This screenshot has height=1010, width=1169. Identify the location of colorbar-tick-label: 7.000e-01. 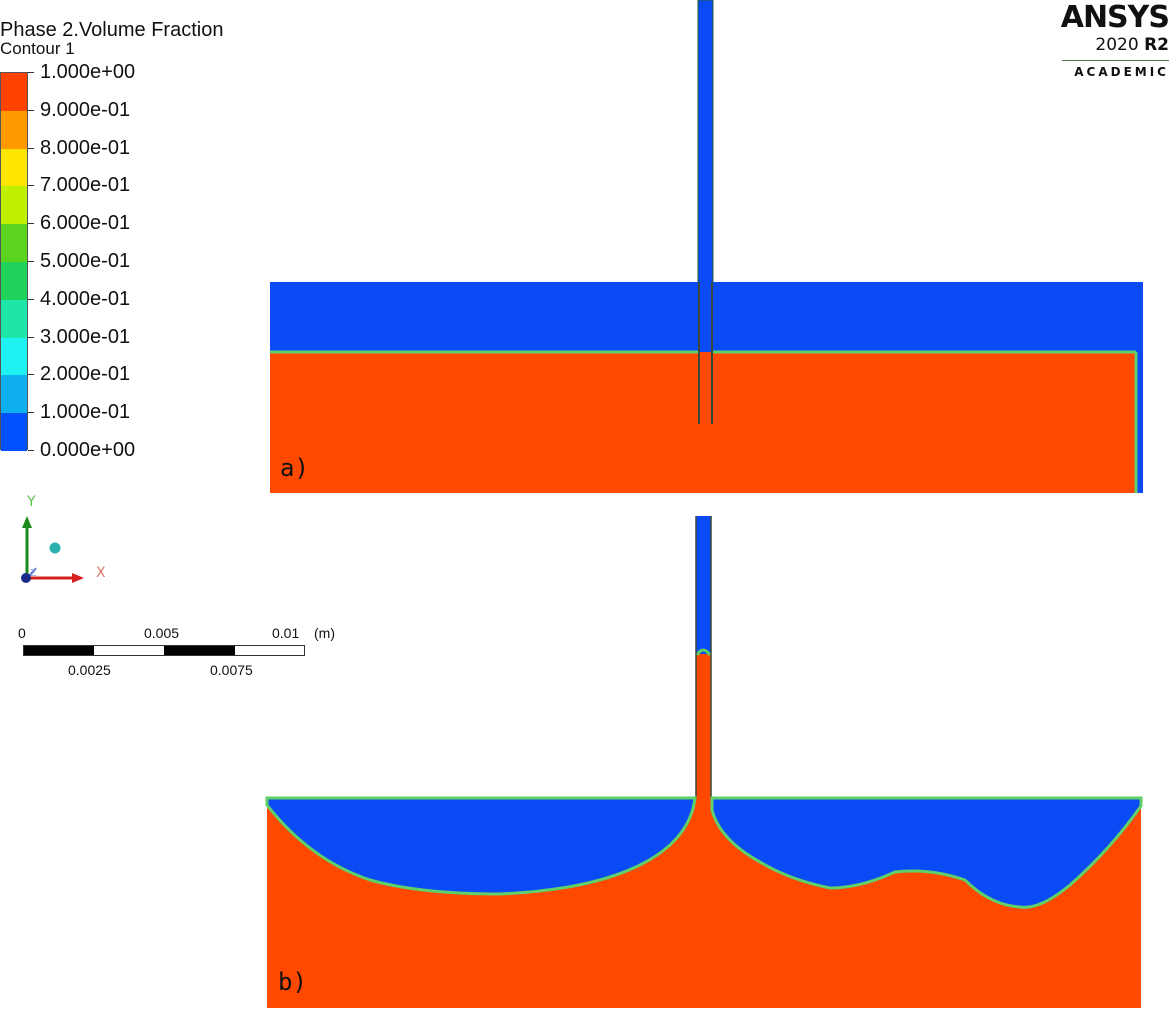
(85, 185).